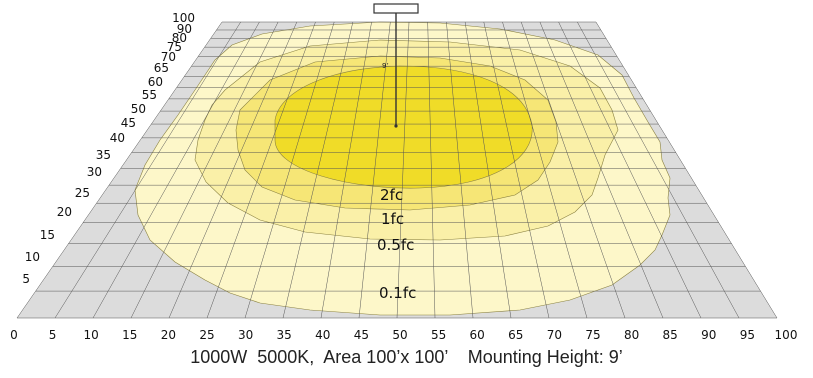 The height and width of the screenshot is (378, 813). I want to click on y-tick-label: 80, so click(179, 38).